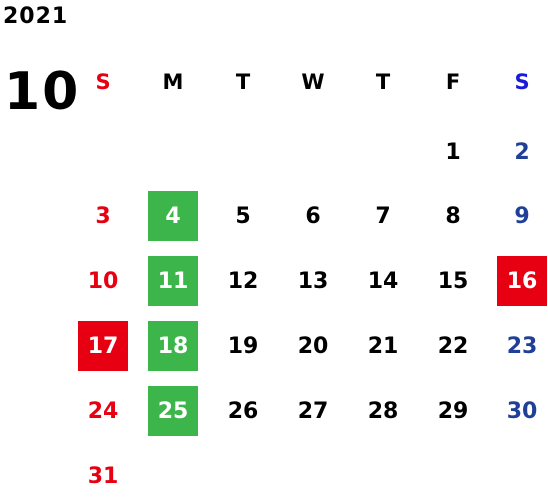  I want to click on weekday-header-tuesday: T, so click(243, 82).